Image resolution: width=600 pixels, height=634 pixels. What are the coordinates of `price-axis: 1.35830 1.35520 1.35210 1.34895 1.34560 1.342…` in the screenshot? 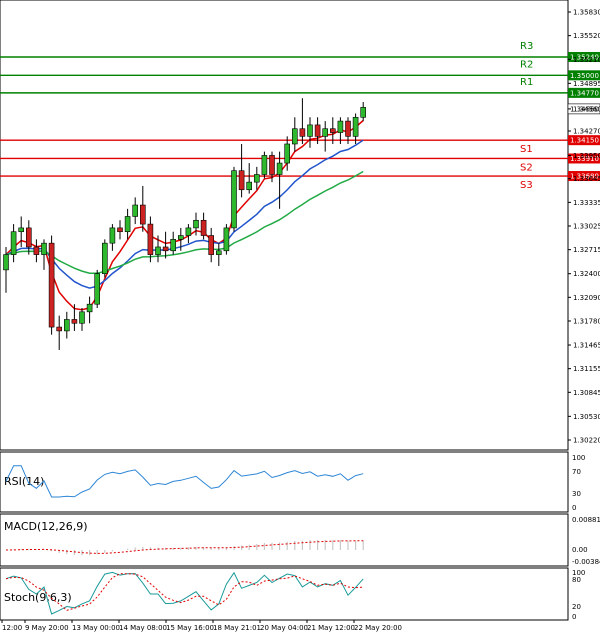 It's located at (584, 227).